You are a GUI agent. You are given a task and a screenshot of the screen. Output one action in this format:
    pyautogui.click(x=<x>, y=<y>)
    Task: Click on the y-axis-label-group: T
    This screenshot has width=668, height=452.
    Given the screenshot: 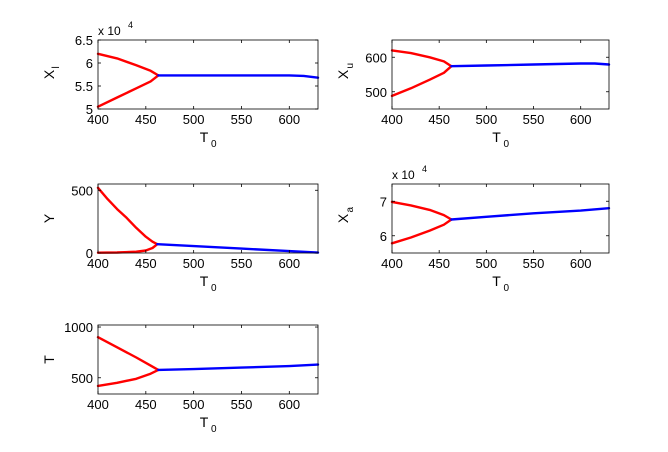 What is the action you would take?
    pyautogui.click(x=49, y=359)
    